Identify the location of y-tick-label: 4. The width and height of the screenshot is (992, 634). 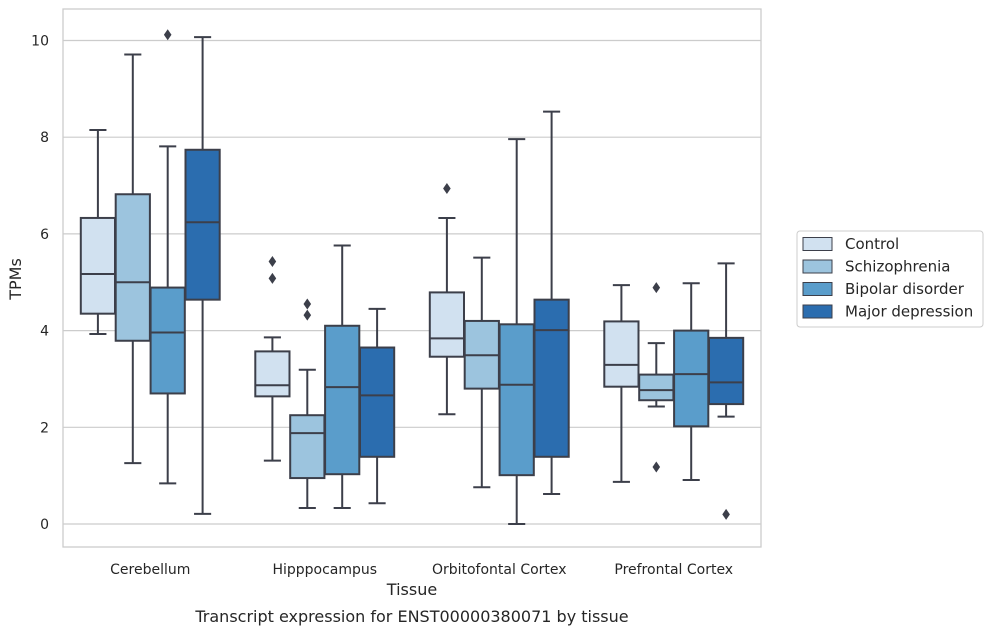
(44, 332).